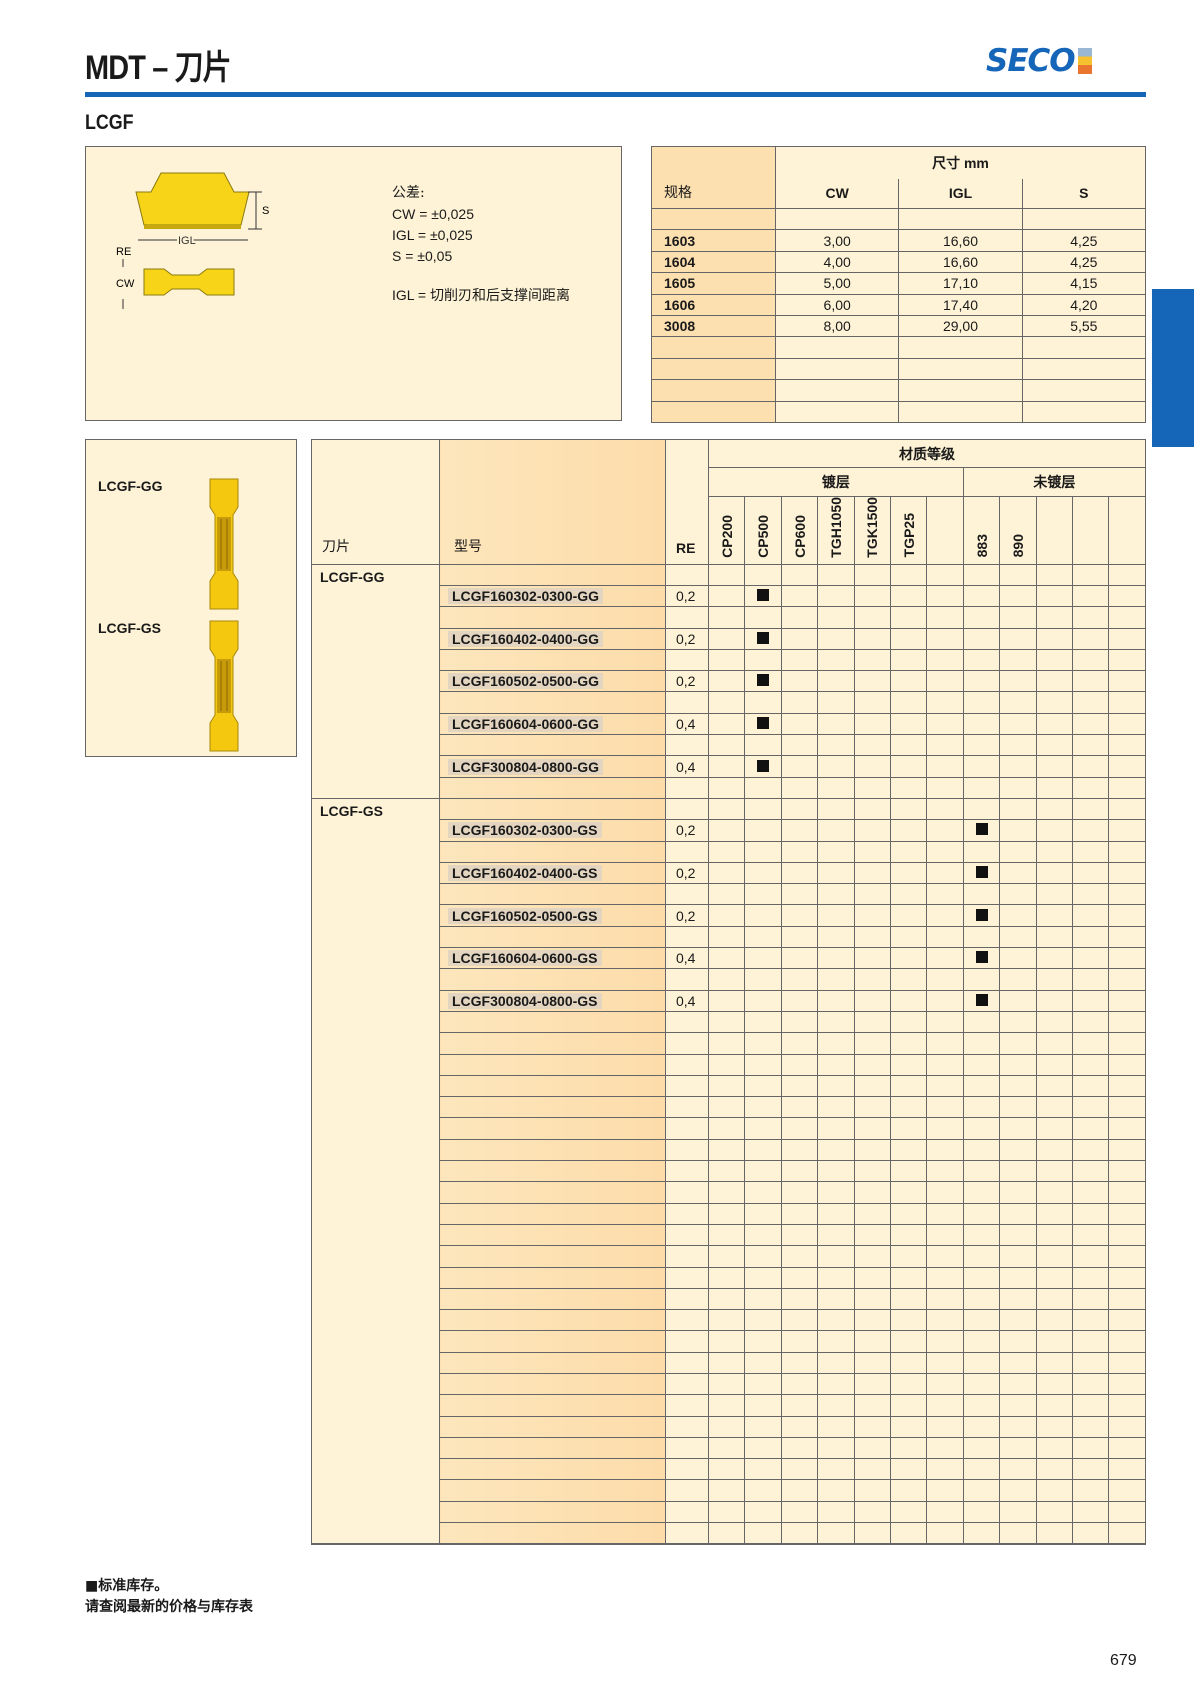 The width and height of the screenshot is (1200, 1697). What do you see at coordinates (526, 723) in the screenshot?
I see `model-code: LCGF160604-0600-GG` at bounding box center [526, 723].